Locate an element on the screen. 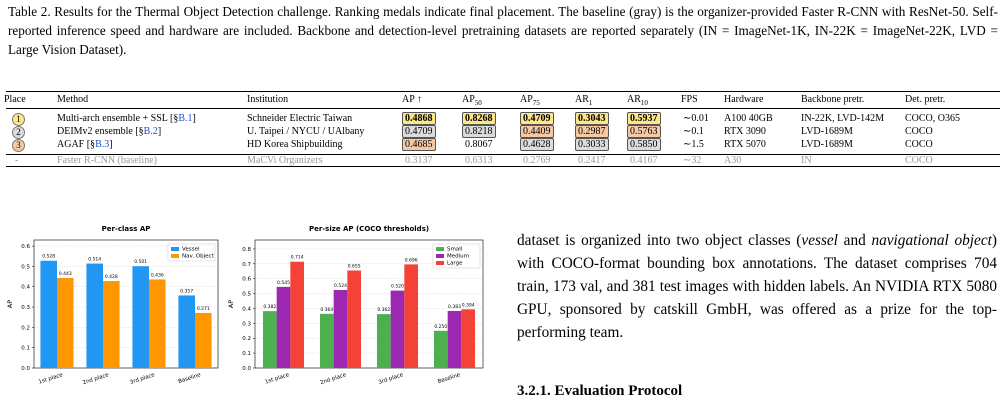 The image size is (1006, 411). place-cell: 2 is located at coordinates (18, 132).